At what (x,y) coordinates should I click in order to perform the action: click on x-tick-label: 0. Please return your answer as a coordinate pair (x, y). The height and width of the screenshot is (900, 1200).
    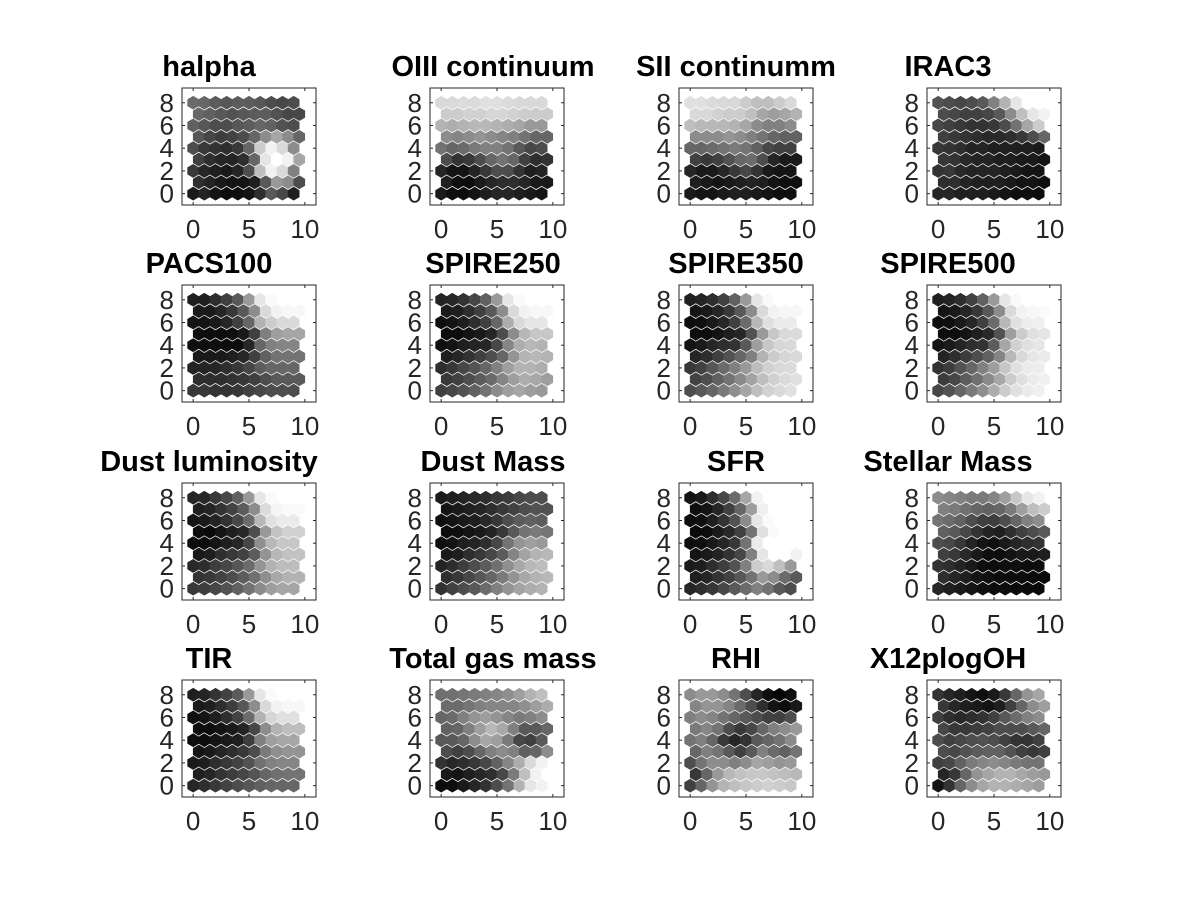
    Looking at the image, I should click on (938, 624).